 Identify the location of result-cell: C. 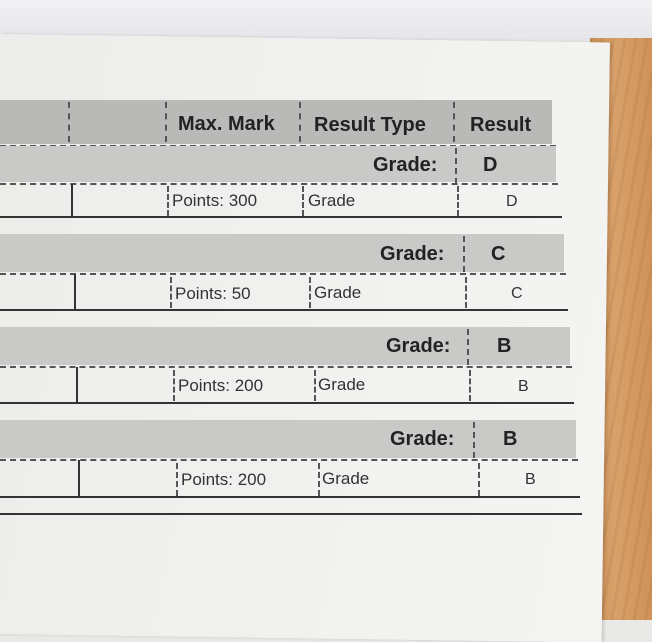
(517, 293).